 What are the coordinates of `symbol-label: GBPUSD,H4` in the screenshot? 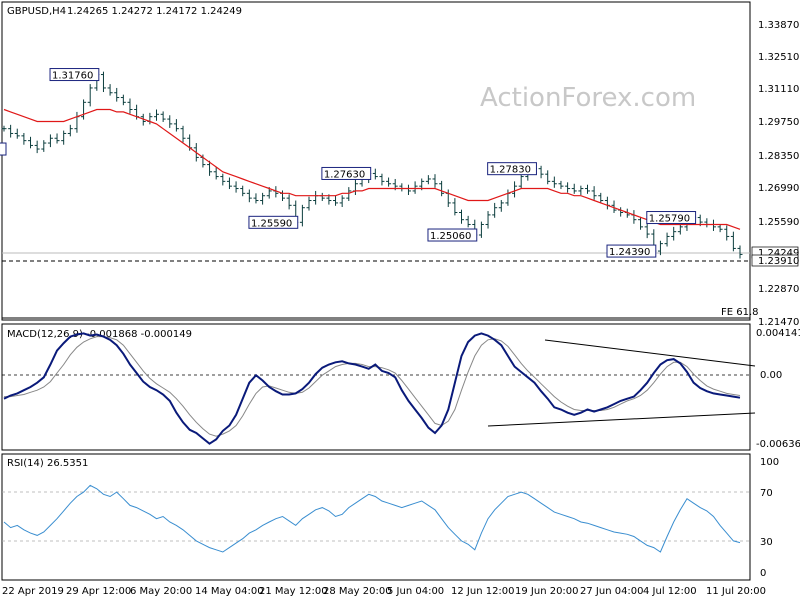 It's located at (36, 11).